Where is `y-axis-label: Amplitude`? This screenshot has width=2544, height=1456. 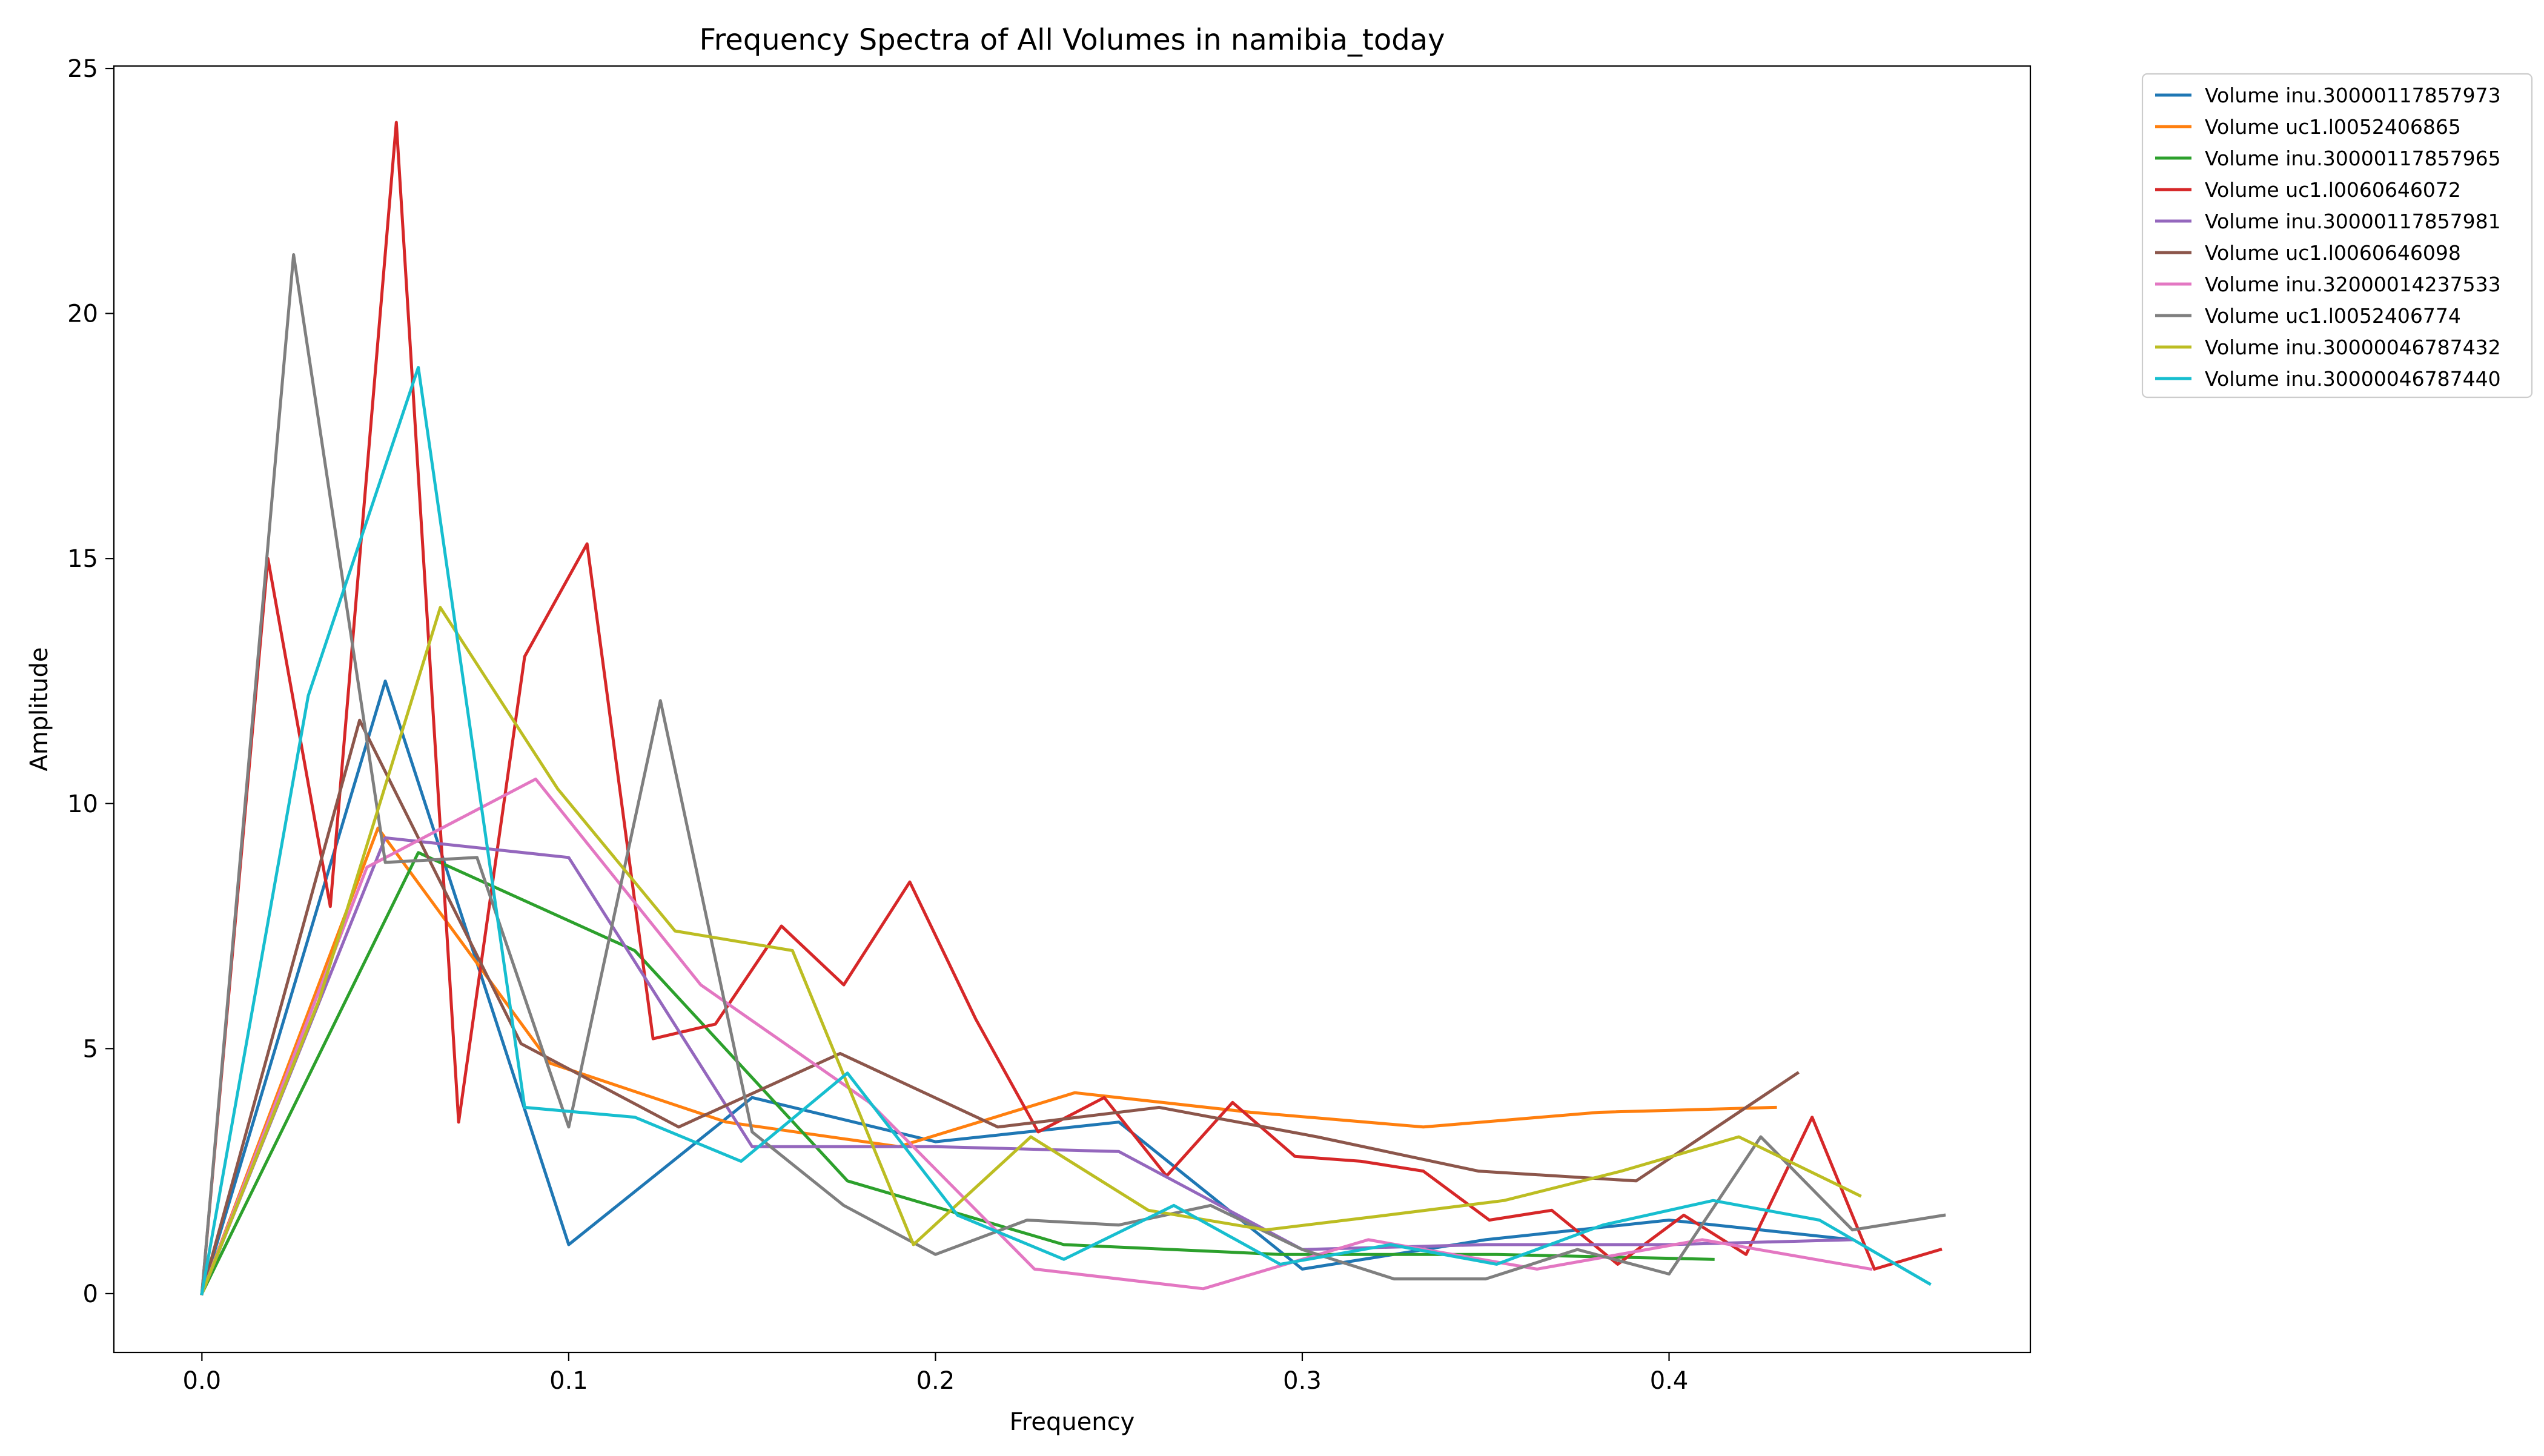
y-axis-label: Amplitude is located at coordinates (39, 709).